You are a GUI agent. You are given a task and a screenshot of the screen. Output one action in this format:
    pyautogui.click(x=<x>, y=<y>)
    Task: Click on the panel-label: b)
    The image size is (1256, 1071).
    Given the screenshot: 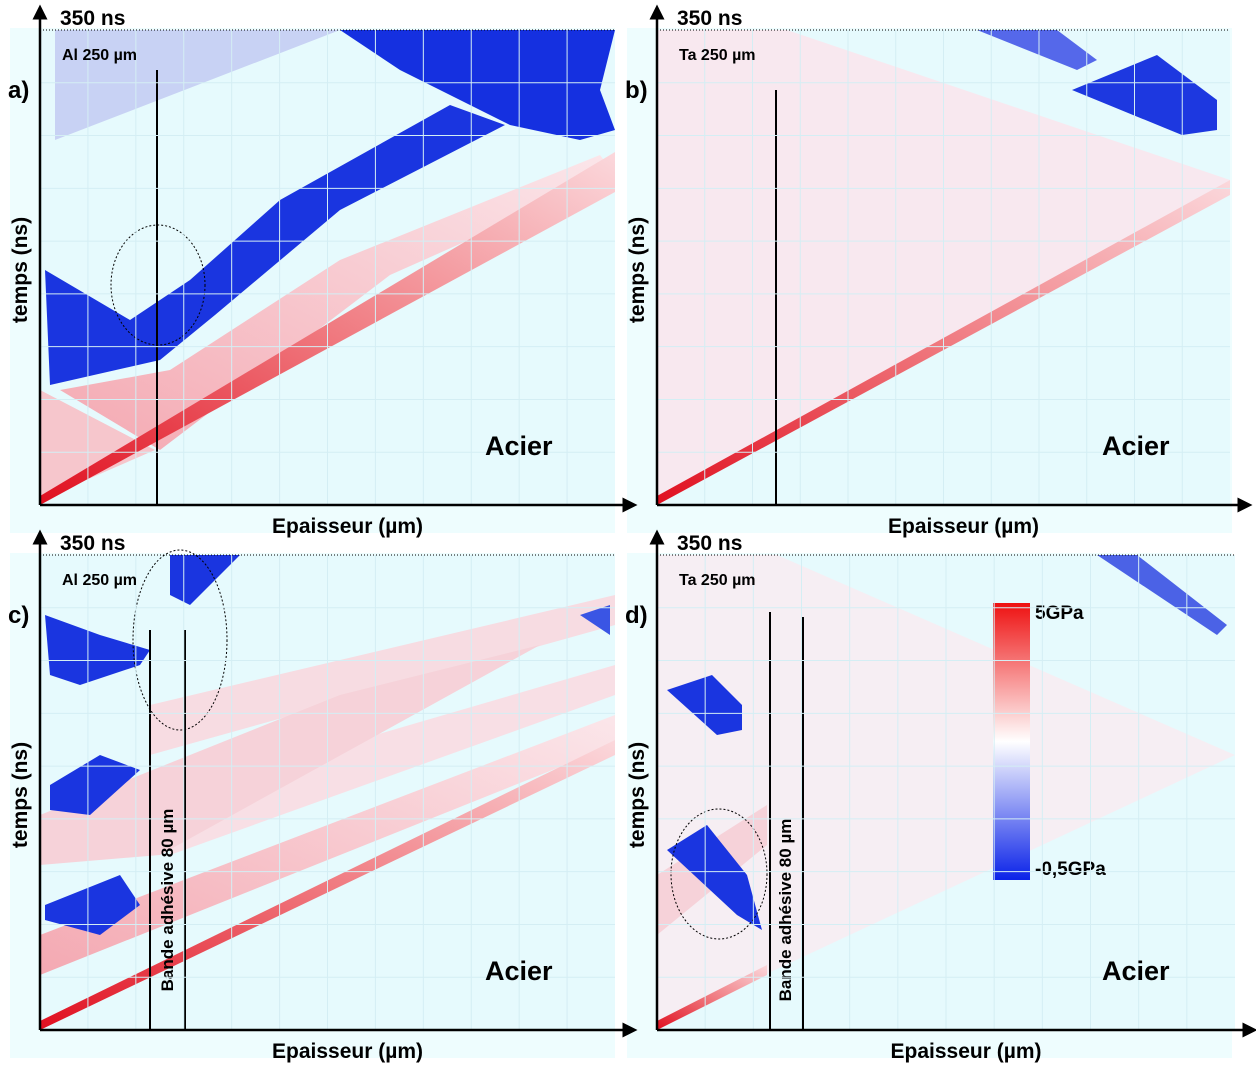 What is the action you would take?
    pyautogui.click(x=636, y=90)
    